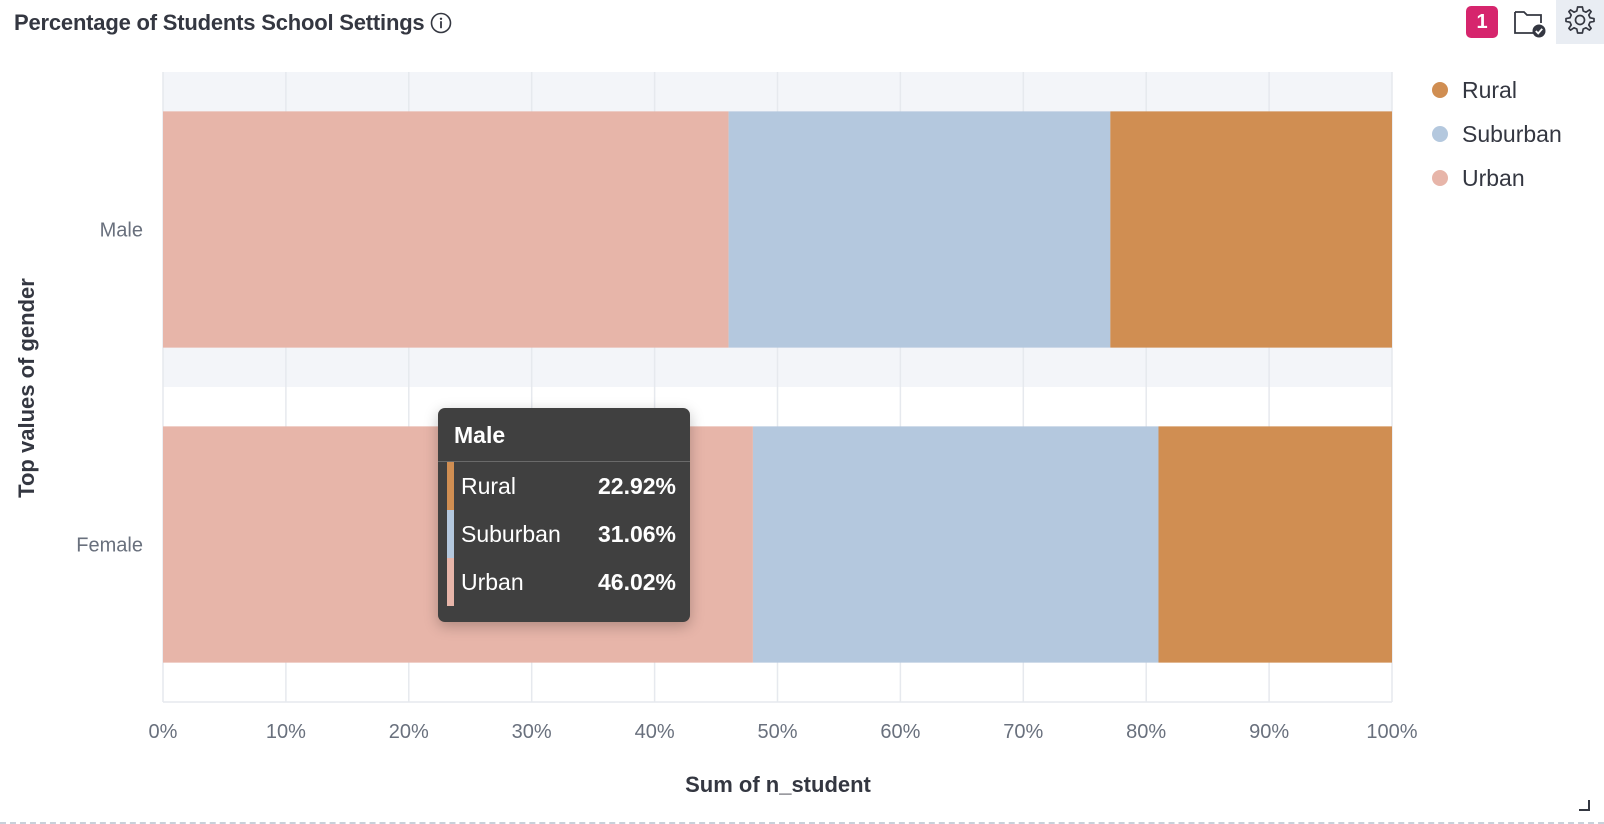  What do you see at coordinates (1275, 544) in the screenshot?
I see `bar-segment-rural-female` at bounding box center [1275, 544].